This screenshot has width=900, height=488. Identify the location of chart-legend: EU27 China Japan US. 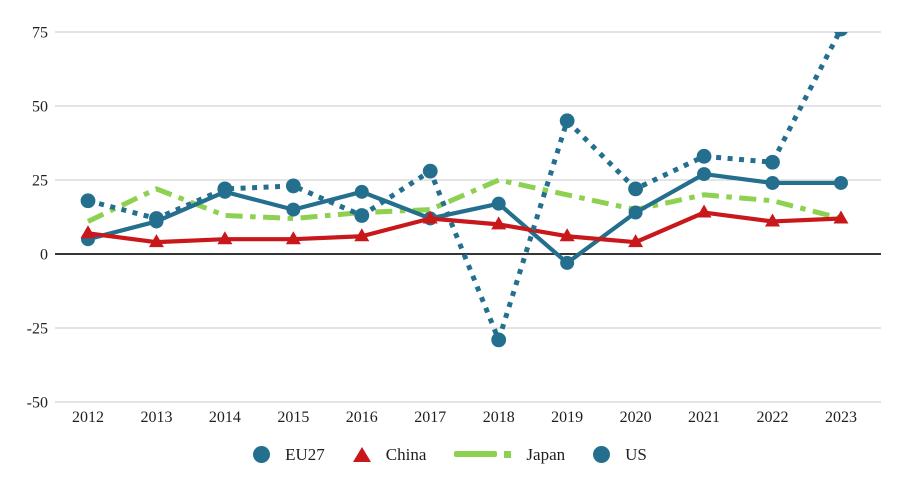
(450, 454).